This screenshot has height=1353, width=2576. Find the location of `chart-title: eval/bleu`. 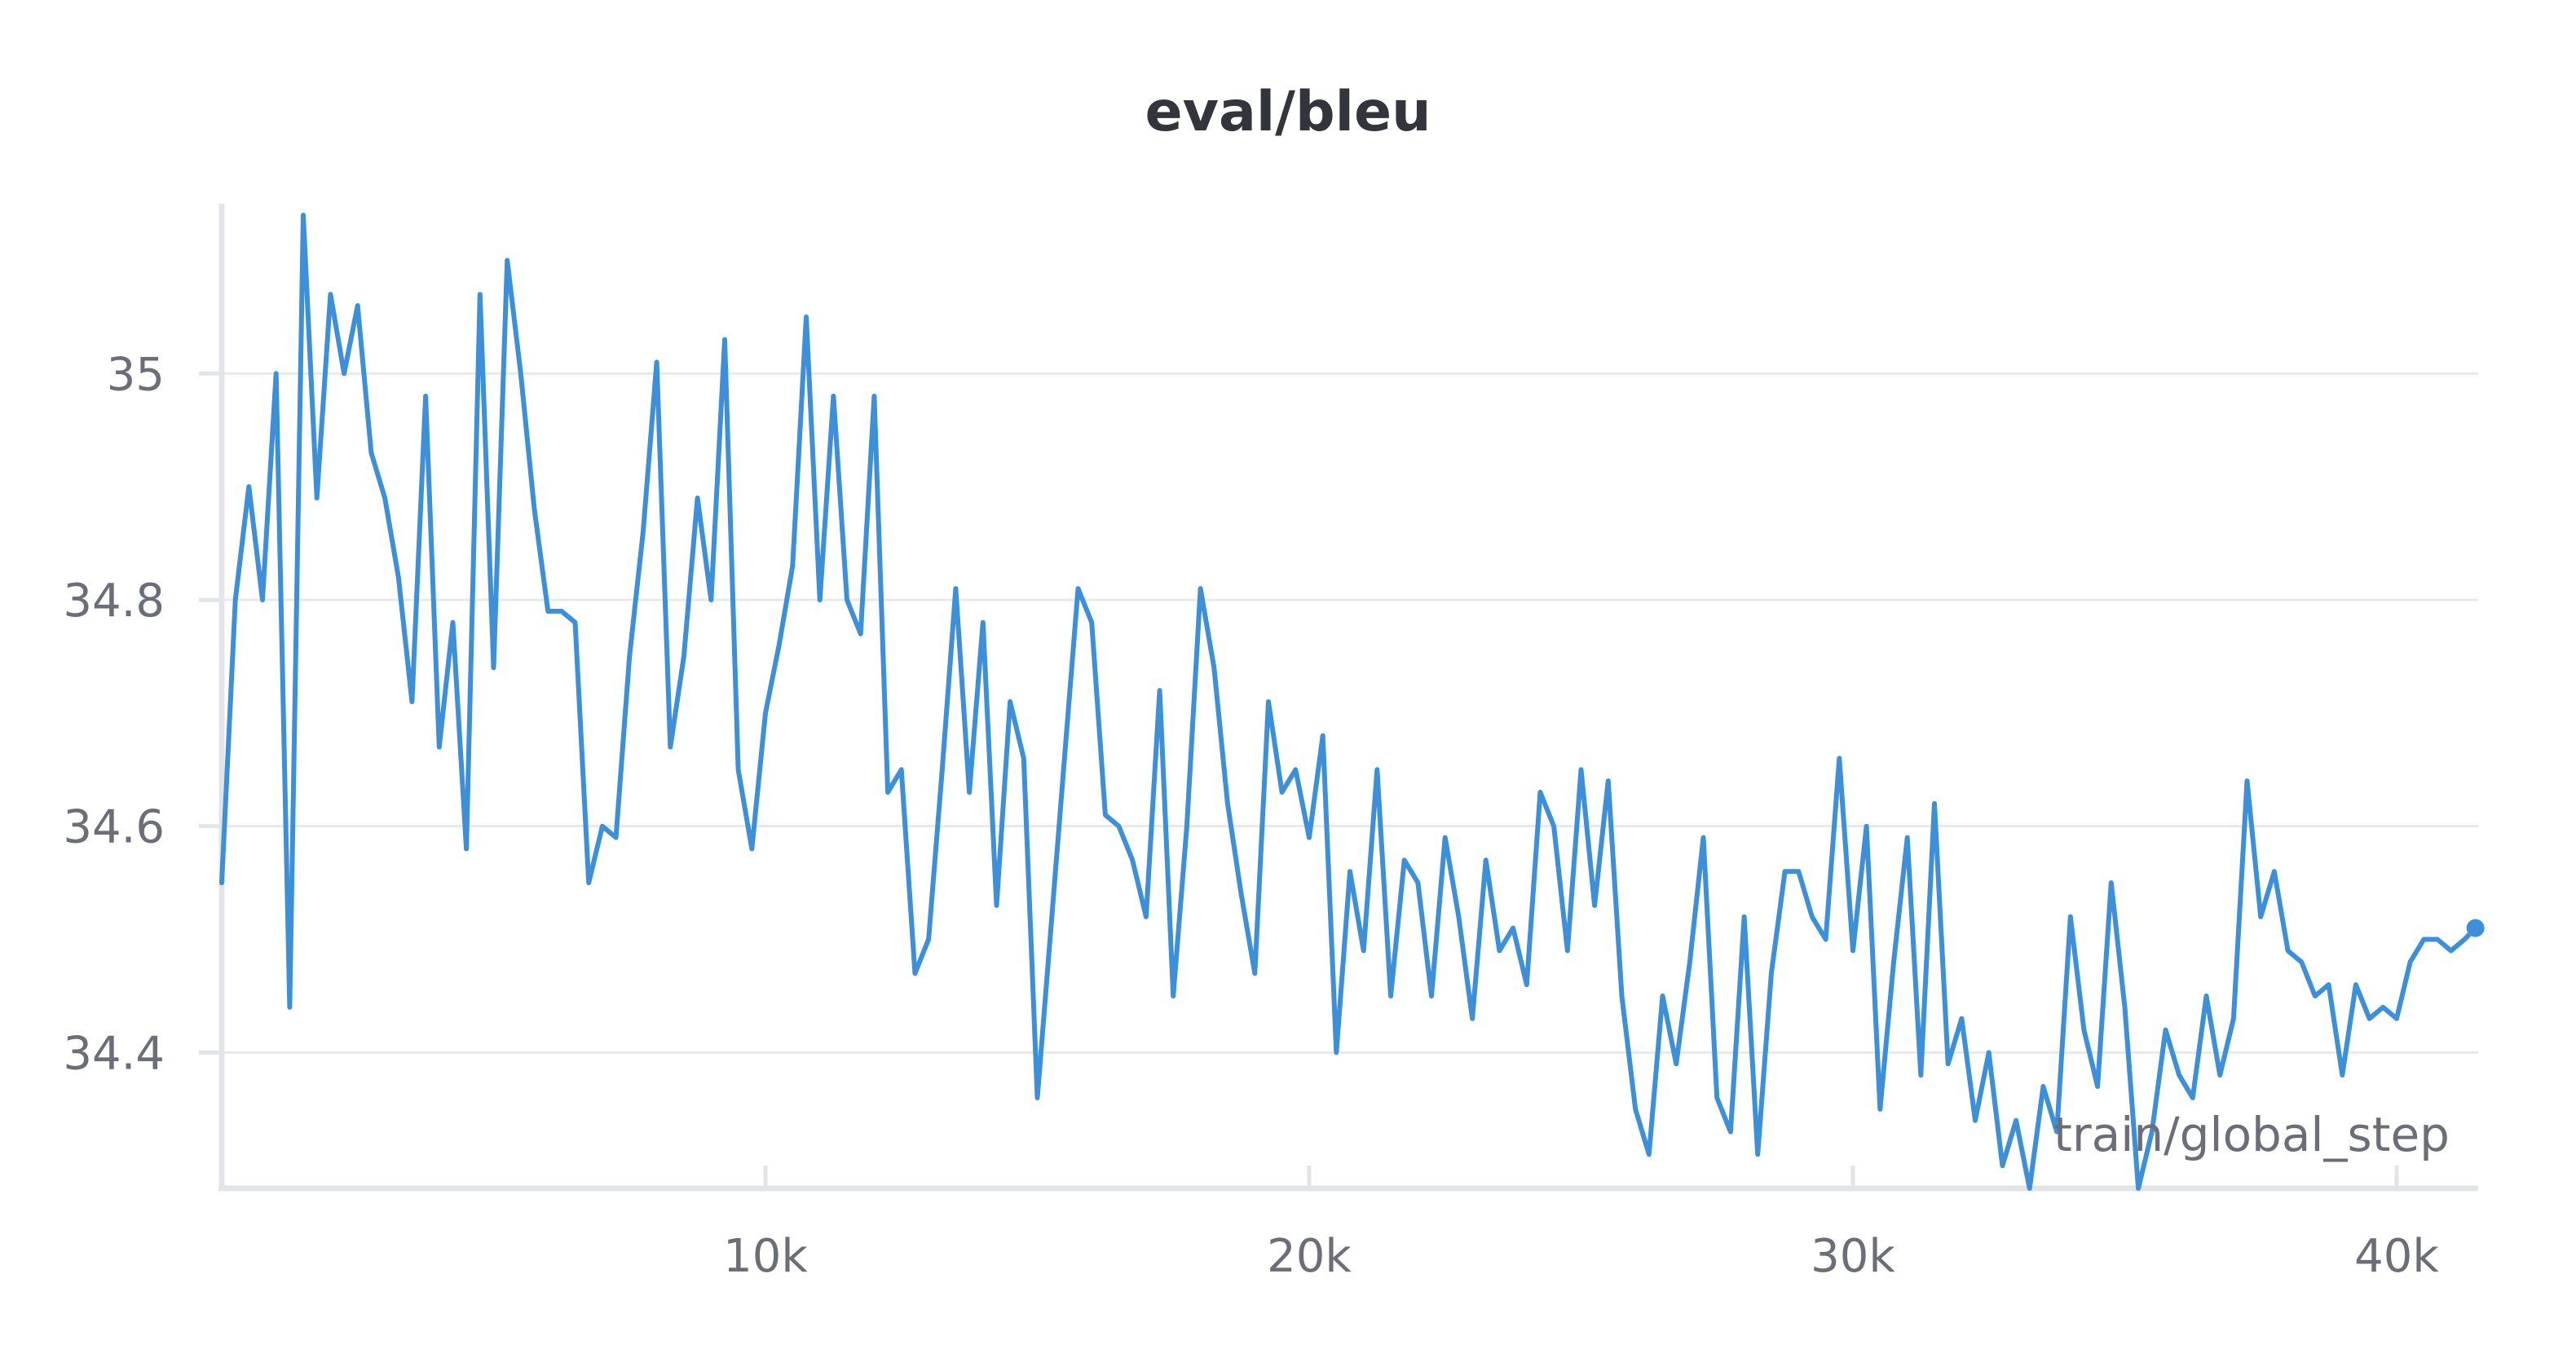

chart-title: eval/bleu is located at coordinates (1288, 112).